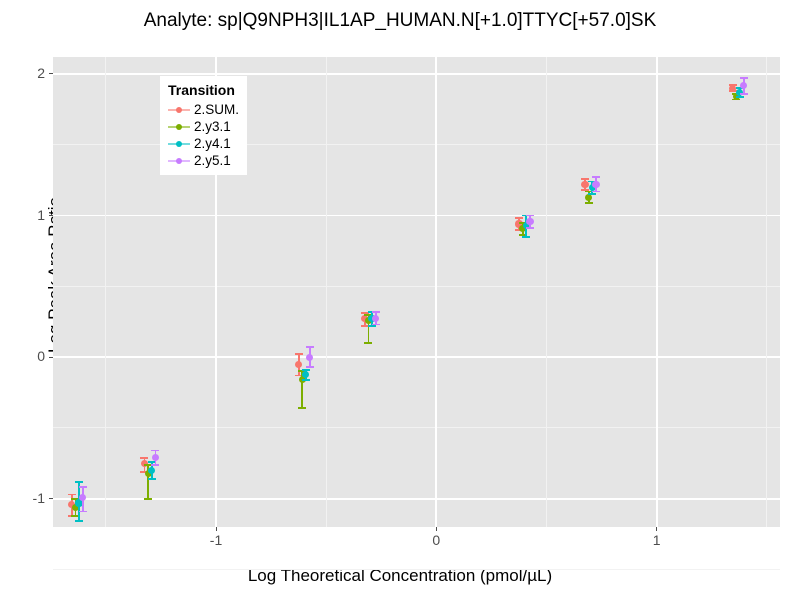  What do you see at coordinates (203, 109) in the screenshot?
I see `legend-item-2-sum-: 2.SUM.` at bounding box center [203, 109].